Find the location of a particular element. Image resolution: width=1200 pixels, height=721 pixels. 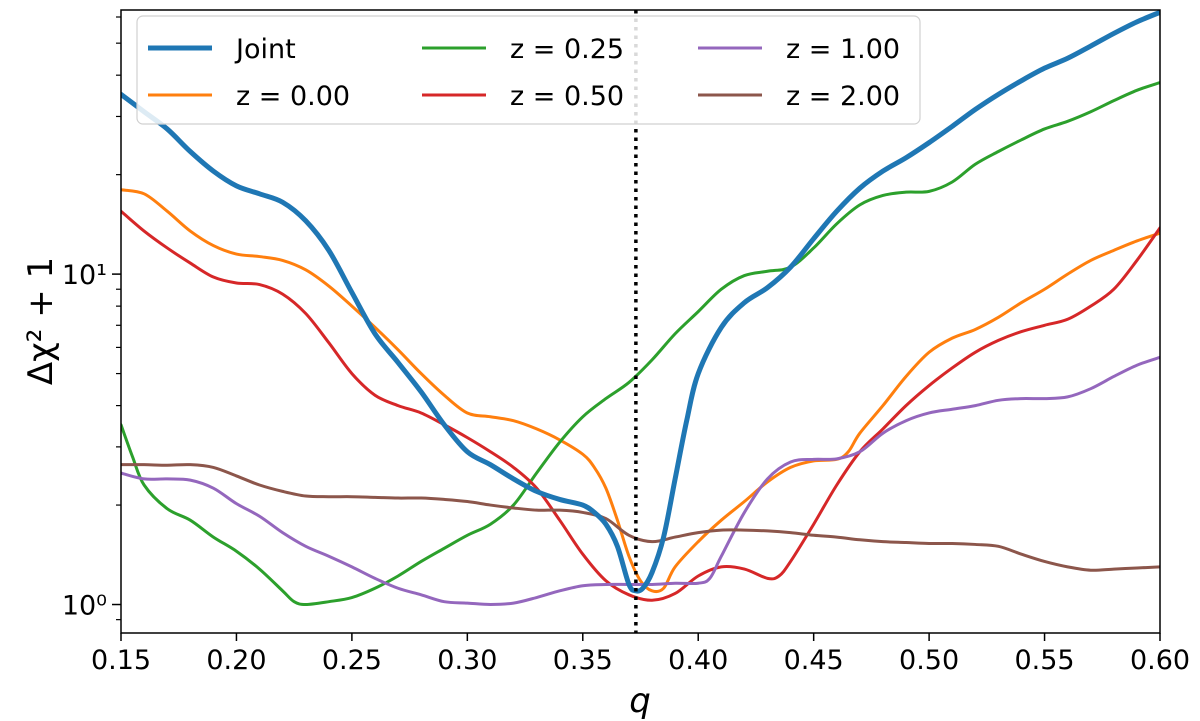

x-tick-label: 0.25 is located at coordinates (352, 660).